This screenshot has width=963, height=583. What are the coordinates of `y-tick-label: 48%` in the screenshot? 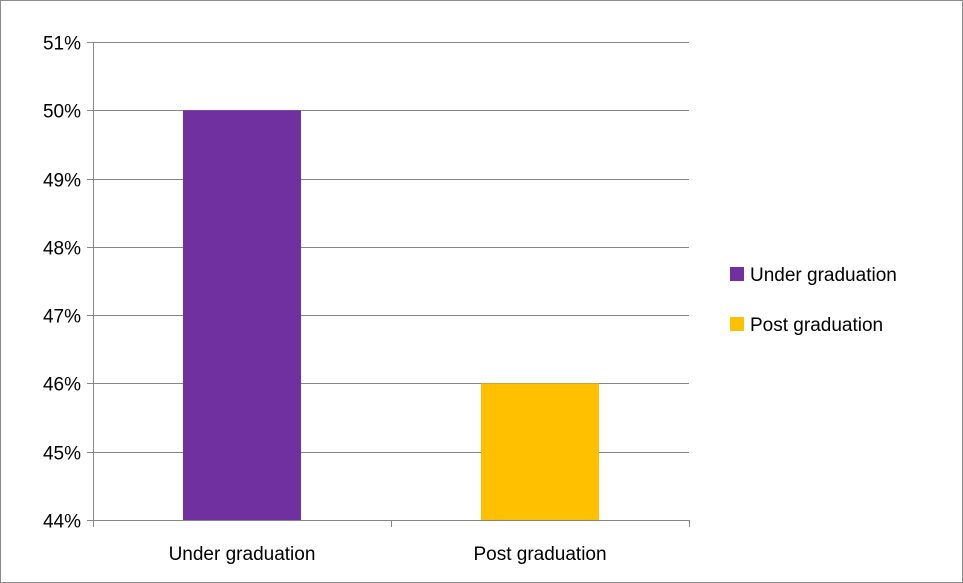 It's located at (62, 249).